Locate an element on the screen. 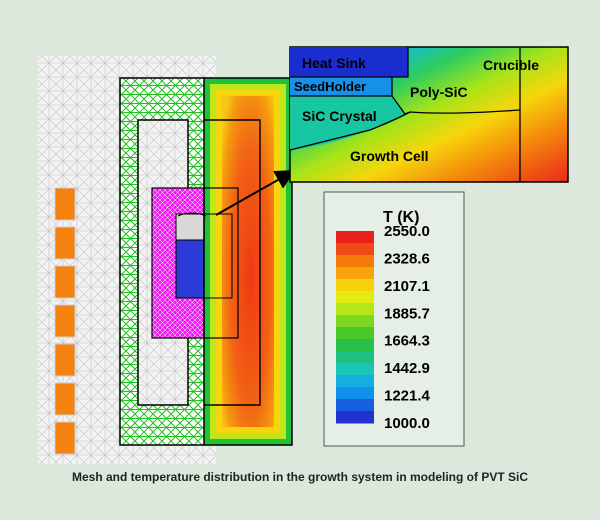 Image resolution: width=600 pixels, height=520 pixels. temperature-field is located at coordinates (235, 261).